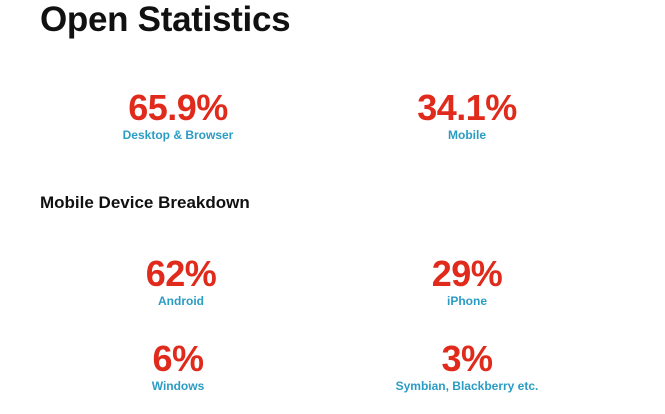 This screenshot has height=414, width=665. I want to click on stat-value: 62%, so click(181, 273).